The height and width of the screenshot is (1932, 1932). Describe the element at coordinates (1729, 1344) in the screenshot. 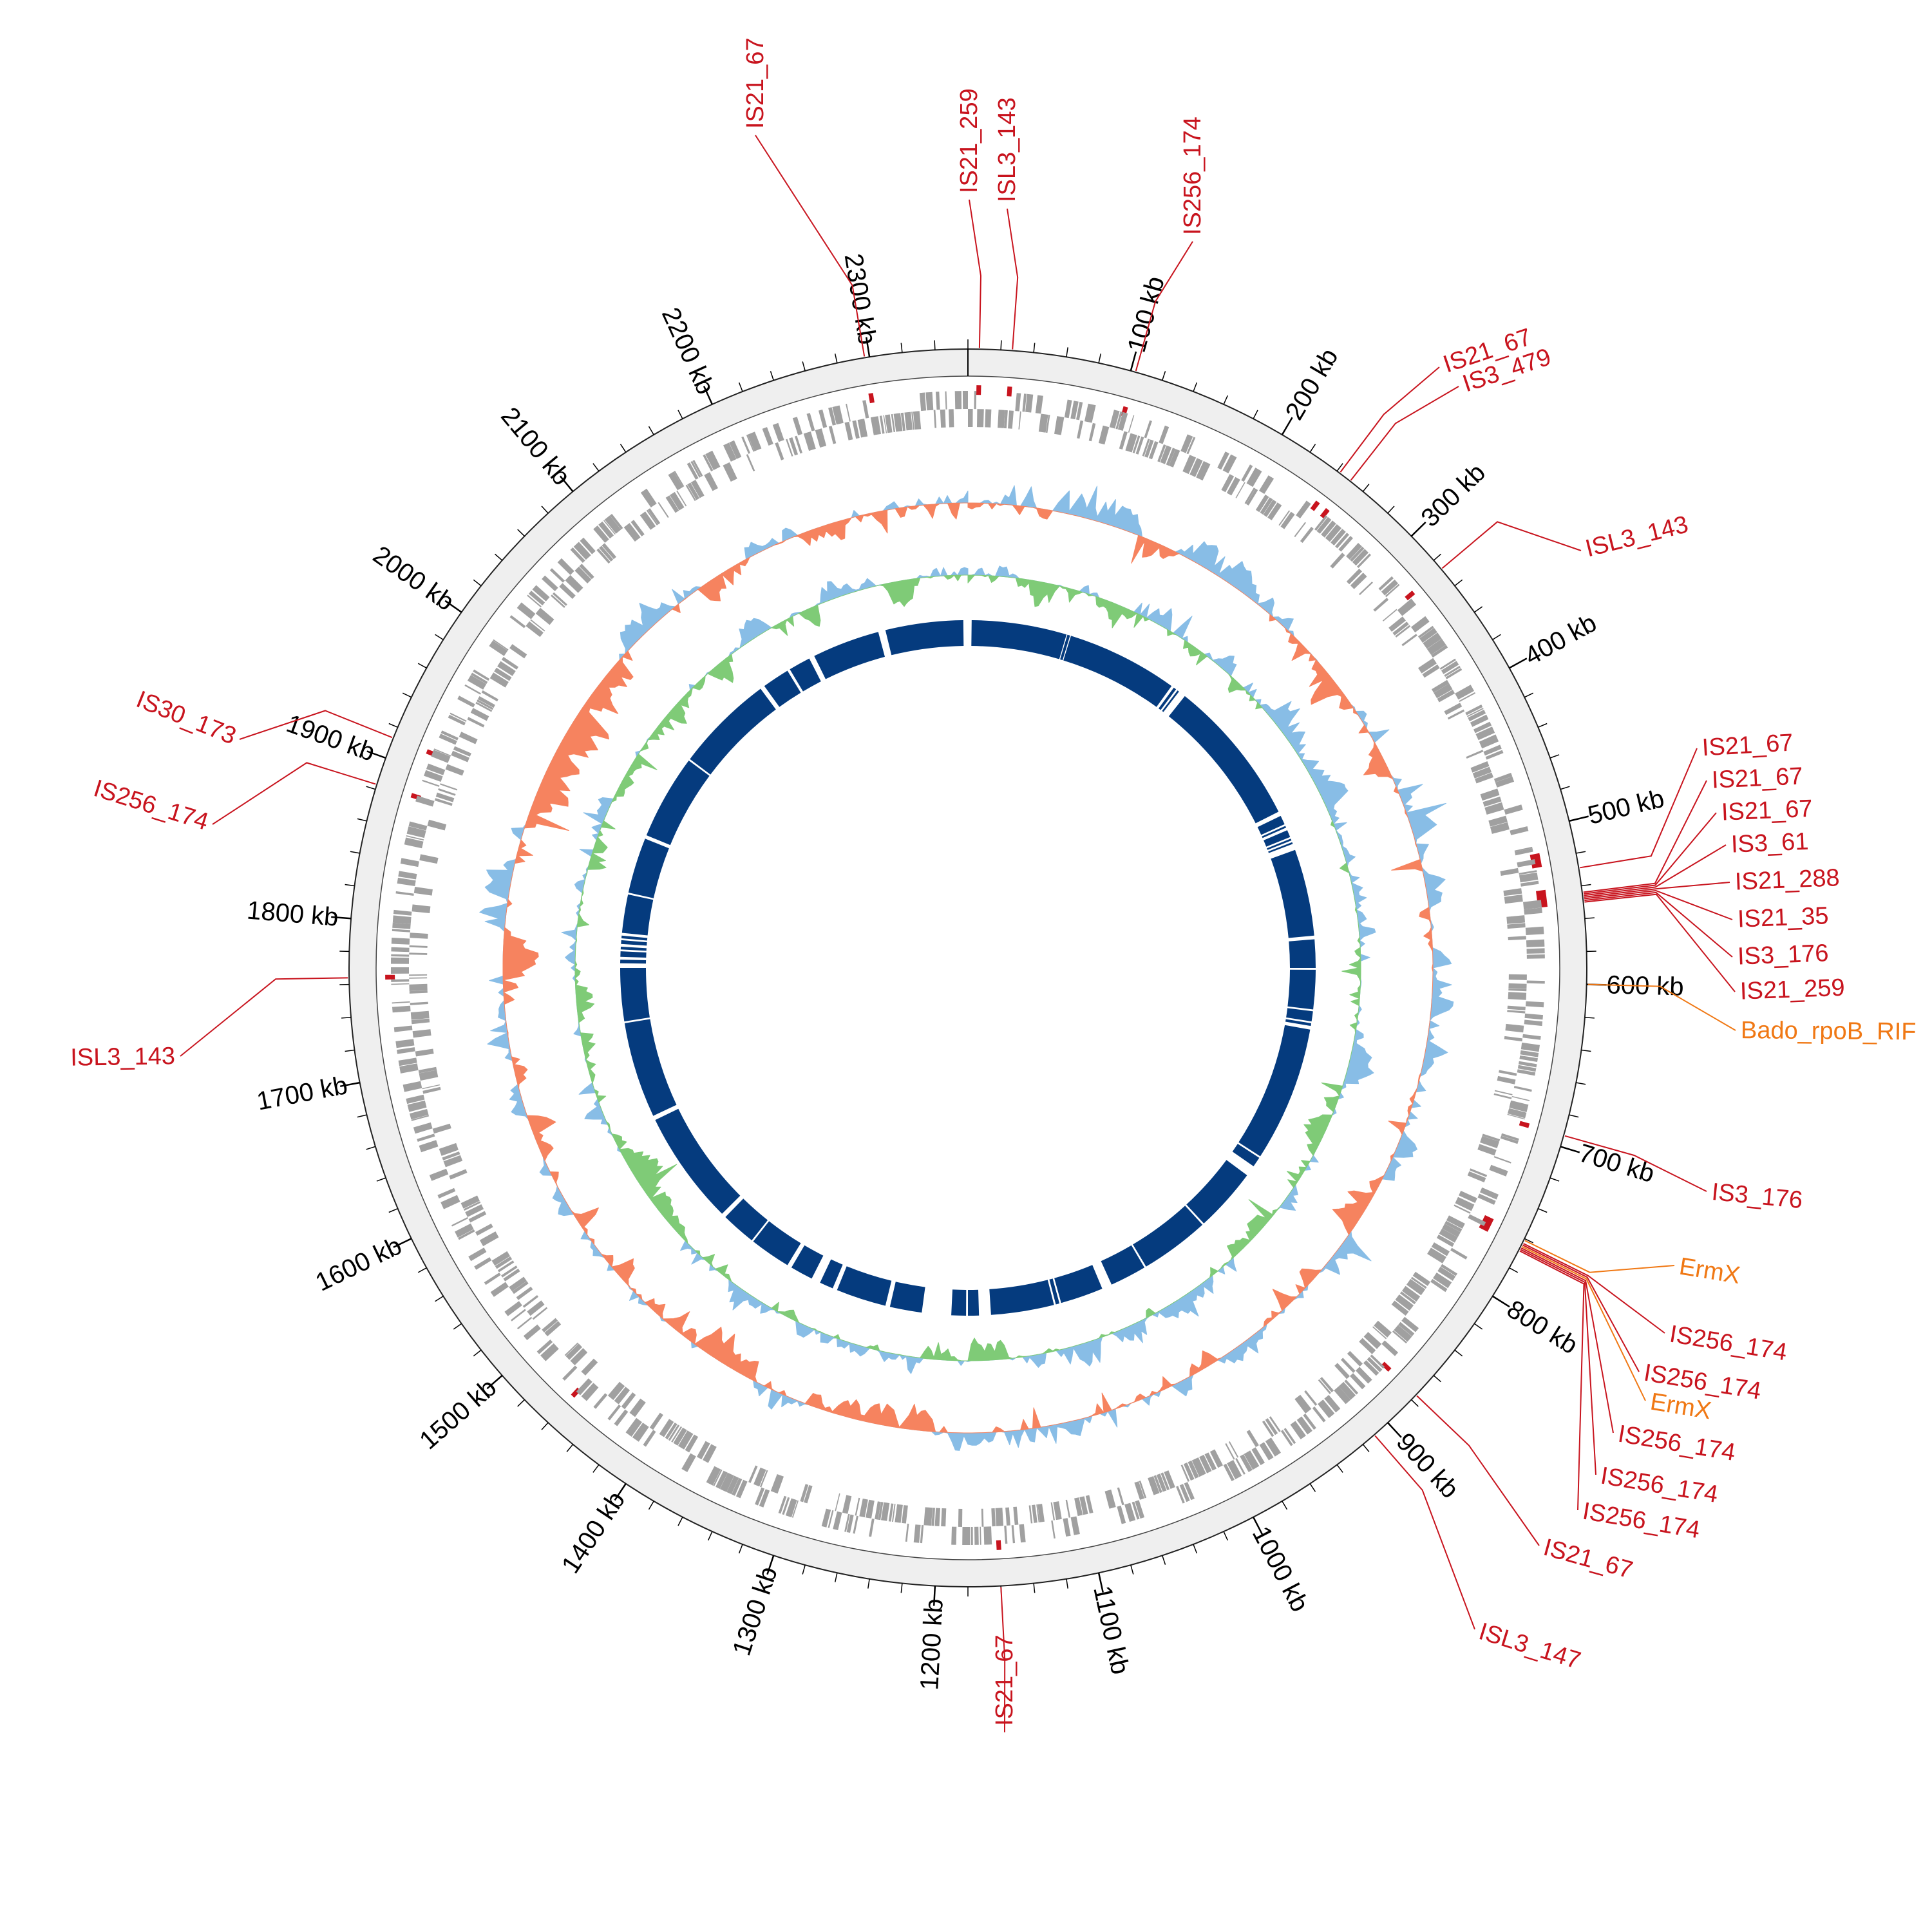

I see `feature-label: IS256_174` at that location.